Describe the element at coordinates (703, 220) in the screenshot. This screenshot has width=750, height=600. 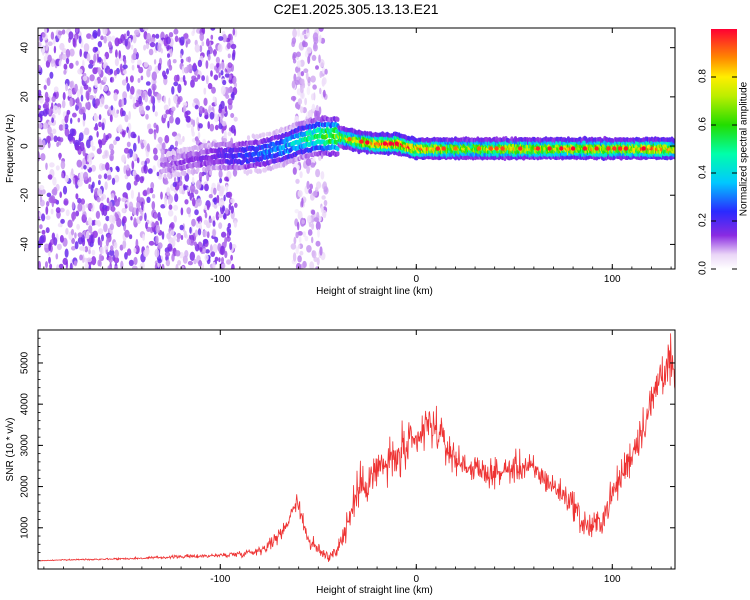
I see `colorbar-tick-label: 0.2` at that location.